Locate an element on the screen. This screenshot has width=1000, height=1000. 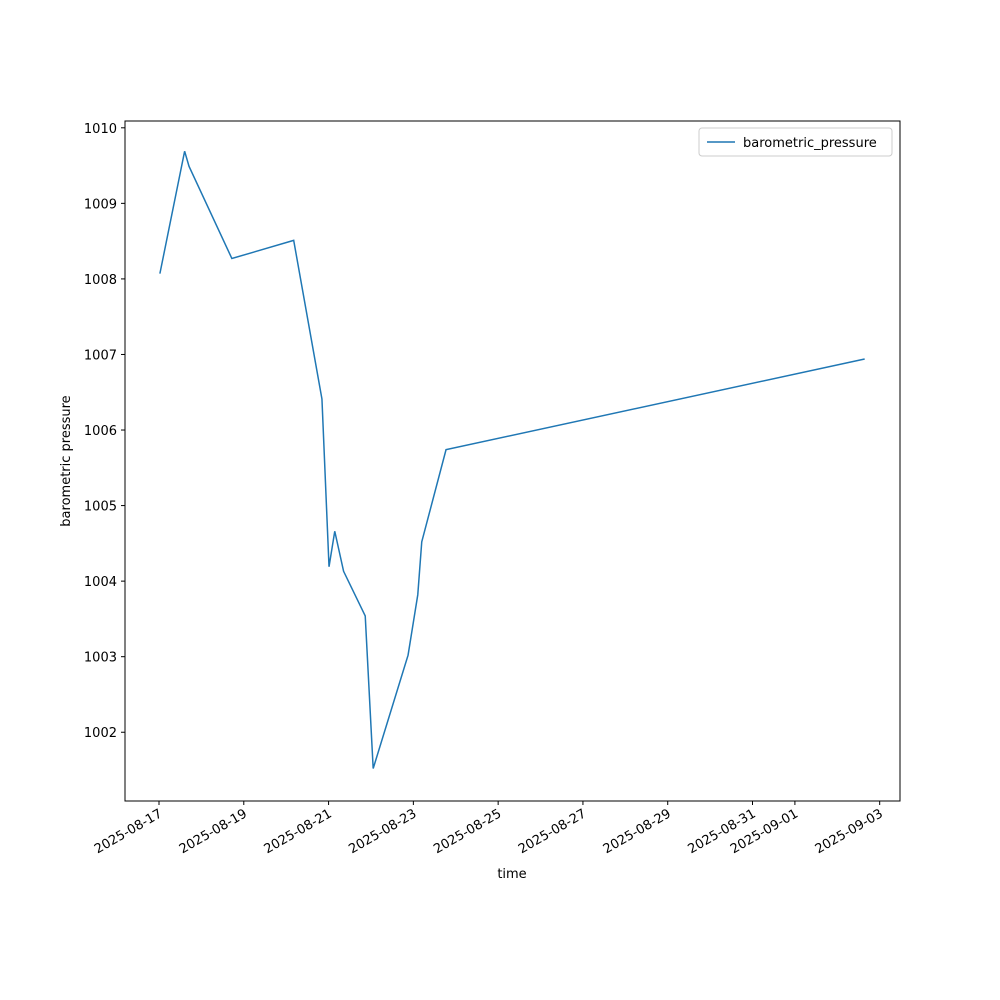
legend-label: barometric_pressure is located at coordinates (810, 143).